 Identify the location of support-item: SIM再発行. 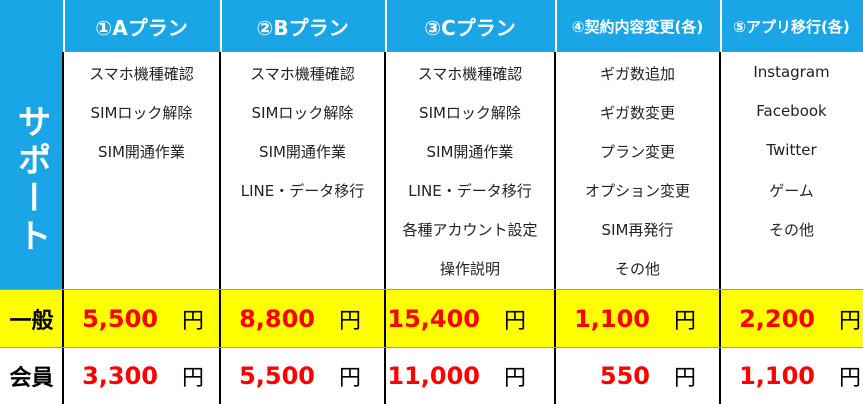
(637, 230).